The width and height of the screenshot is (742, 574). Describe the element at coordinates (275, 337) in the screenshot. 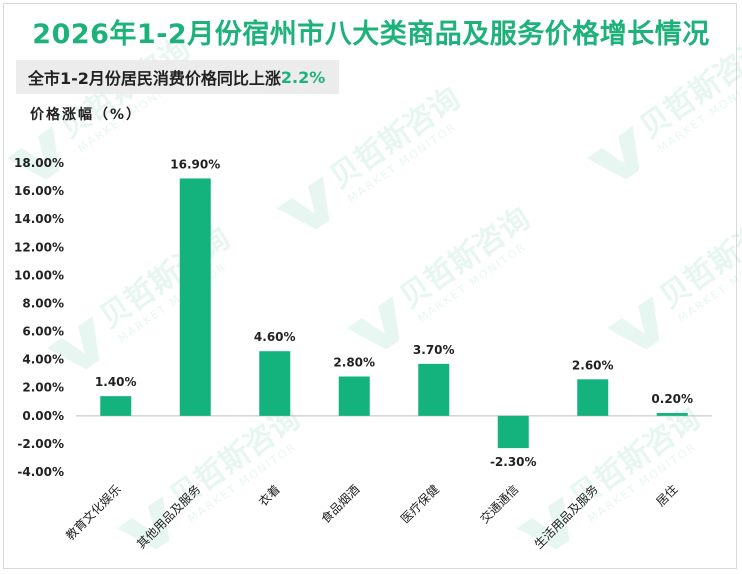

I see `data-label: 4.60%` at that location.